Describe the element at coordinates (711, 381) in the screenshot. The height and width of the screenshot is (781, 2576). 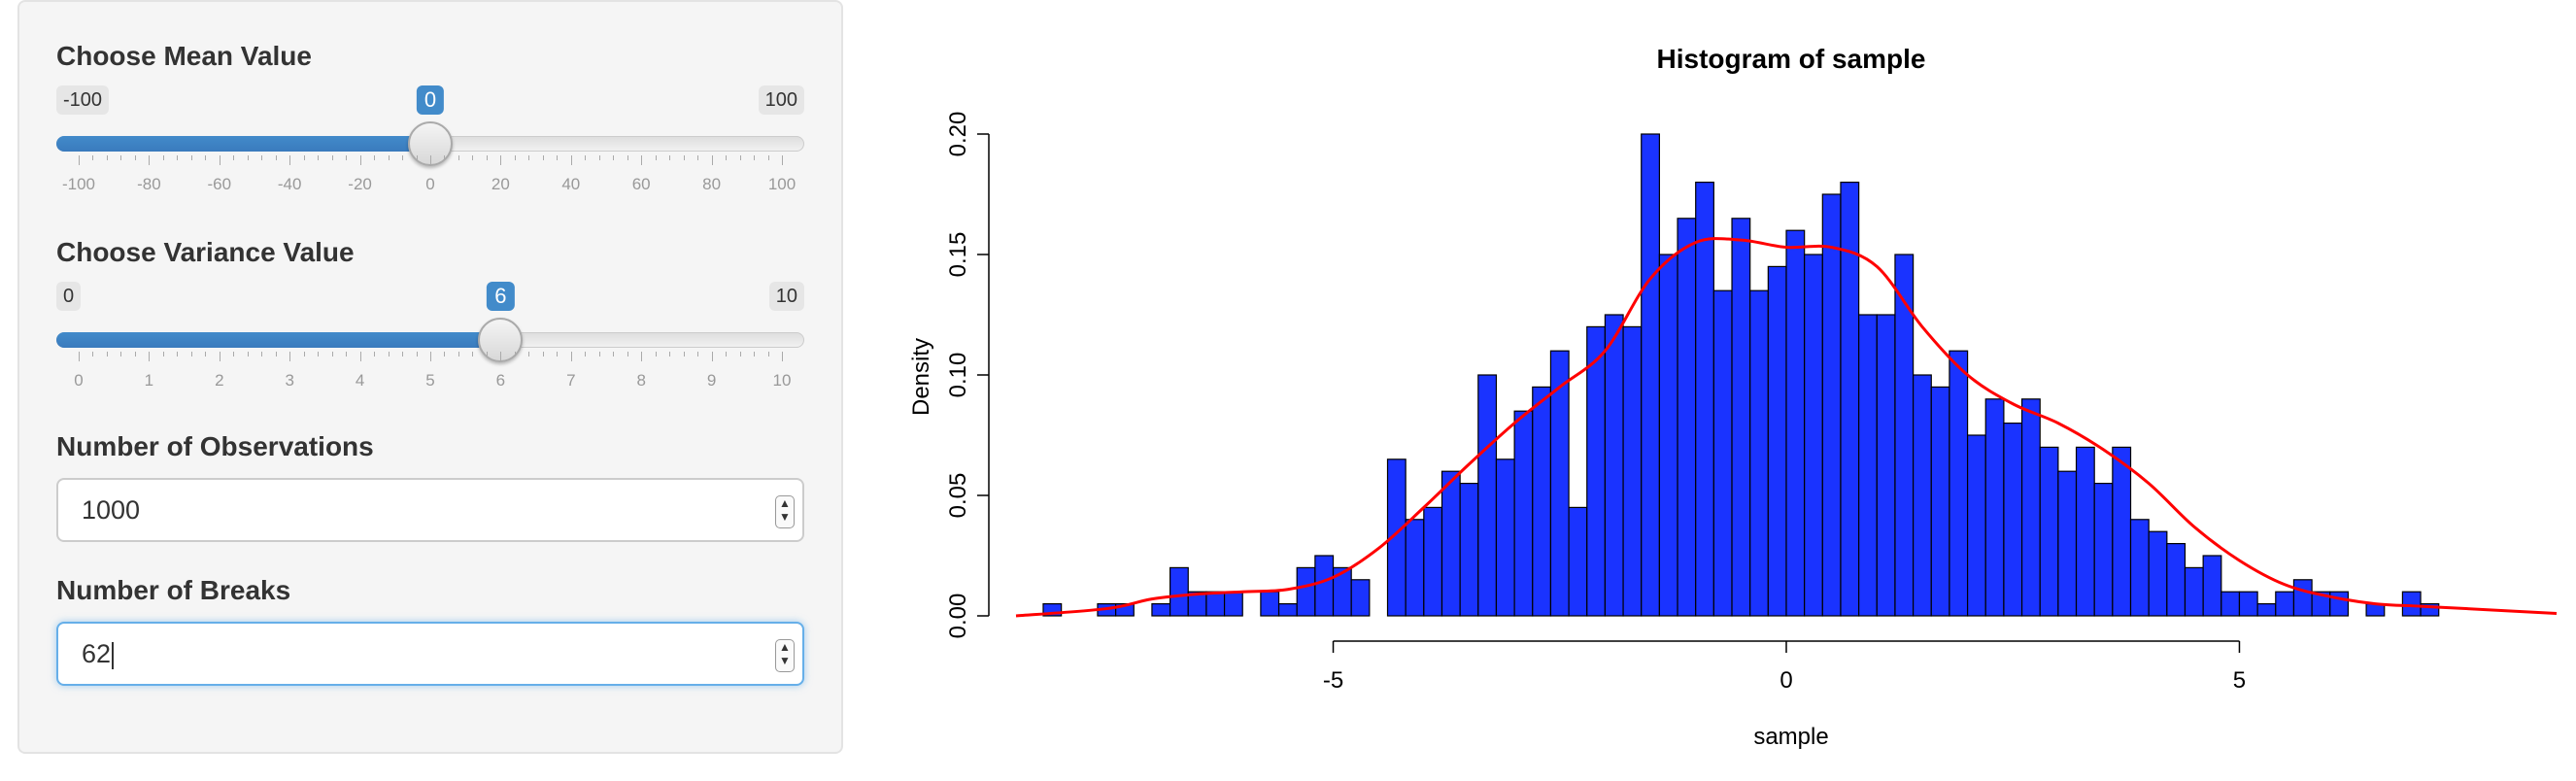
I see `variance-tick-label: 9` at that location.